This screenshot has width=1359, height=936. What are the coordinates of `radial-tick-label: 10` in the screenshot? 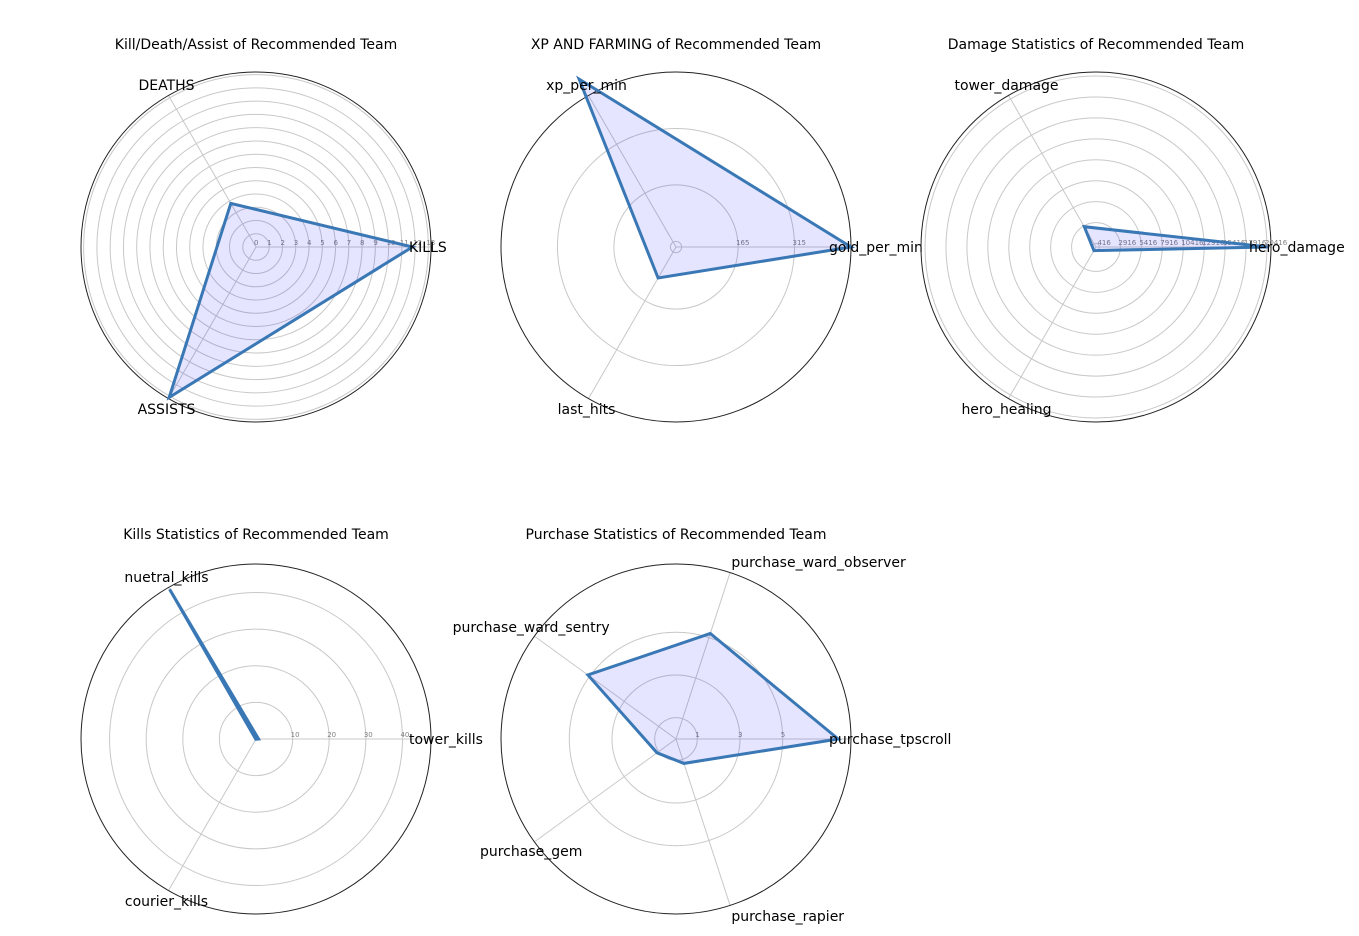 It's located at (295, 735).